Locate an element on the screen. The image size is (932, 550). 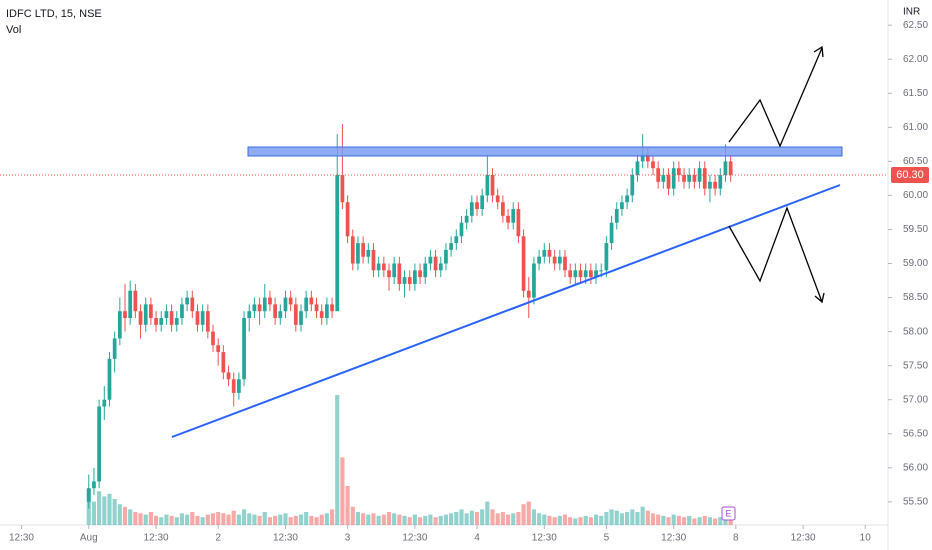
y-tick-label: 56.50 is located at coordinates (915, 433).